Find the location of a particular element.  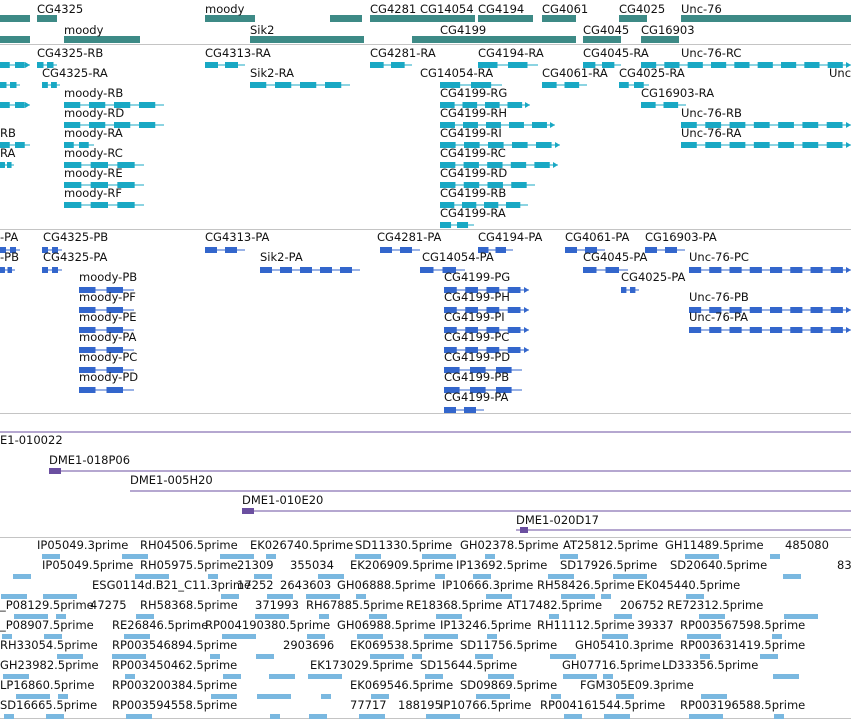

est-label: SD11330.5prime is located at coordinates (404, 545).